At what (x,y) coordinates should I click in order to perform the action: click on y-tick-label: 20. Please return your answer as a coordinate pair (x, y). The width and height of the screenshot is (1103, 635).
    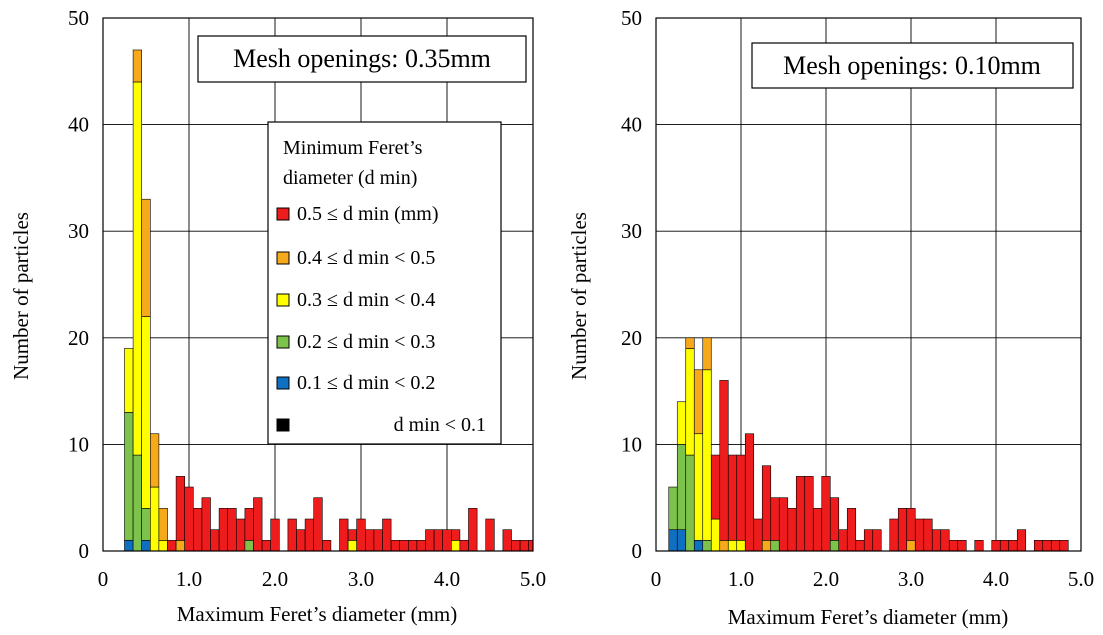
    Looking at the image, I should click on (631, 338).